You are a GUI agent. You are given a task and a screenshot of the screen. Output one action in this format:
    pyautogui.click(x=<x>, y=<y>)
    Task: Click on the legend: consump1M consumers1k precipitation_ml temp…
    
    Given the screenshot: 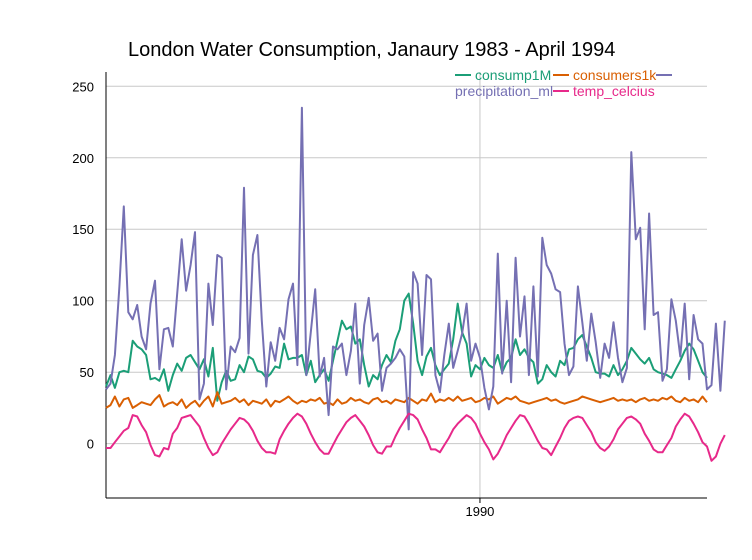 What is the action you would take?
    pyautogui.click(x=563, y=83)
    